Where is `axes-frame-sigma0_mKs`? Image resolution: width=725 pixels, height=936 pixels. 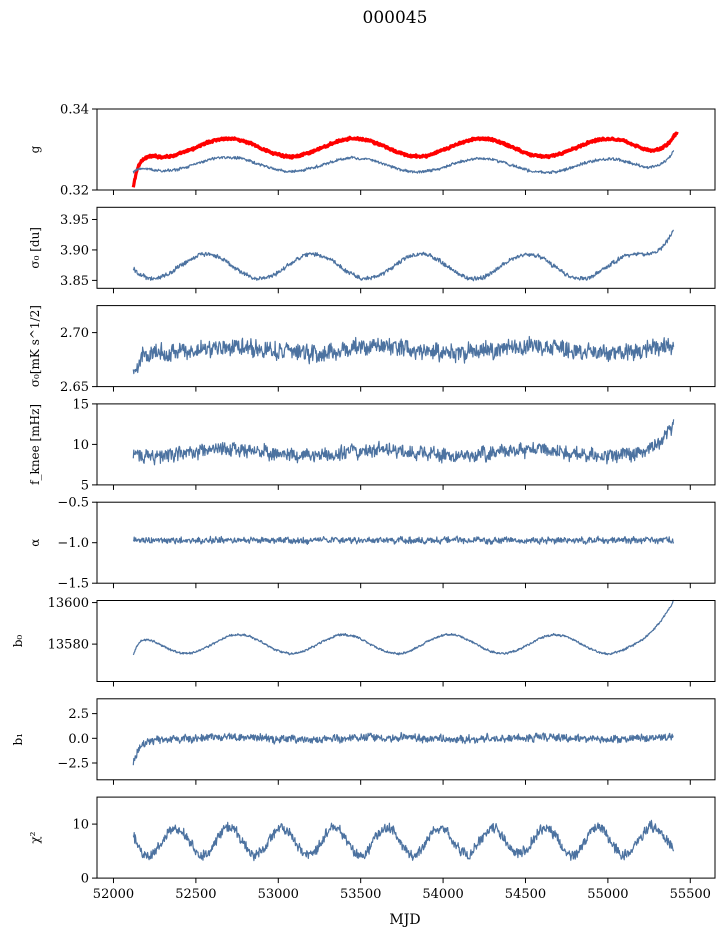 axes-frame-sigma0_mKs is located at coordinates (406, 346).